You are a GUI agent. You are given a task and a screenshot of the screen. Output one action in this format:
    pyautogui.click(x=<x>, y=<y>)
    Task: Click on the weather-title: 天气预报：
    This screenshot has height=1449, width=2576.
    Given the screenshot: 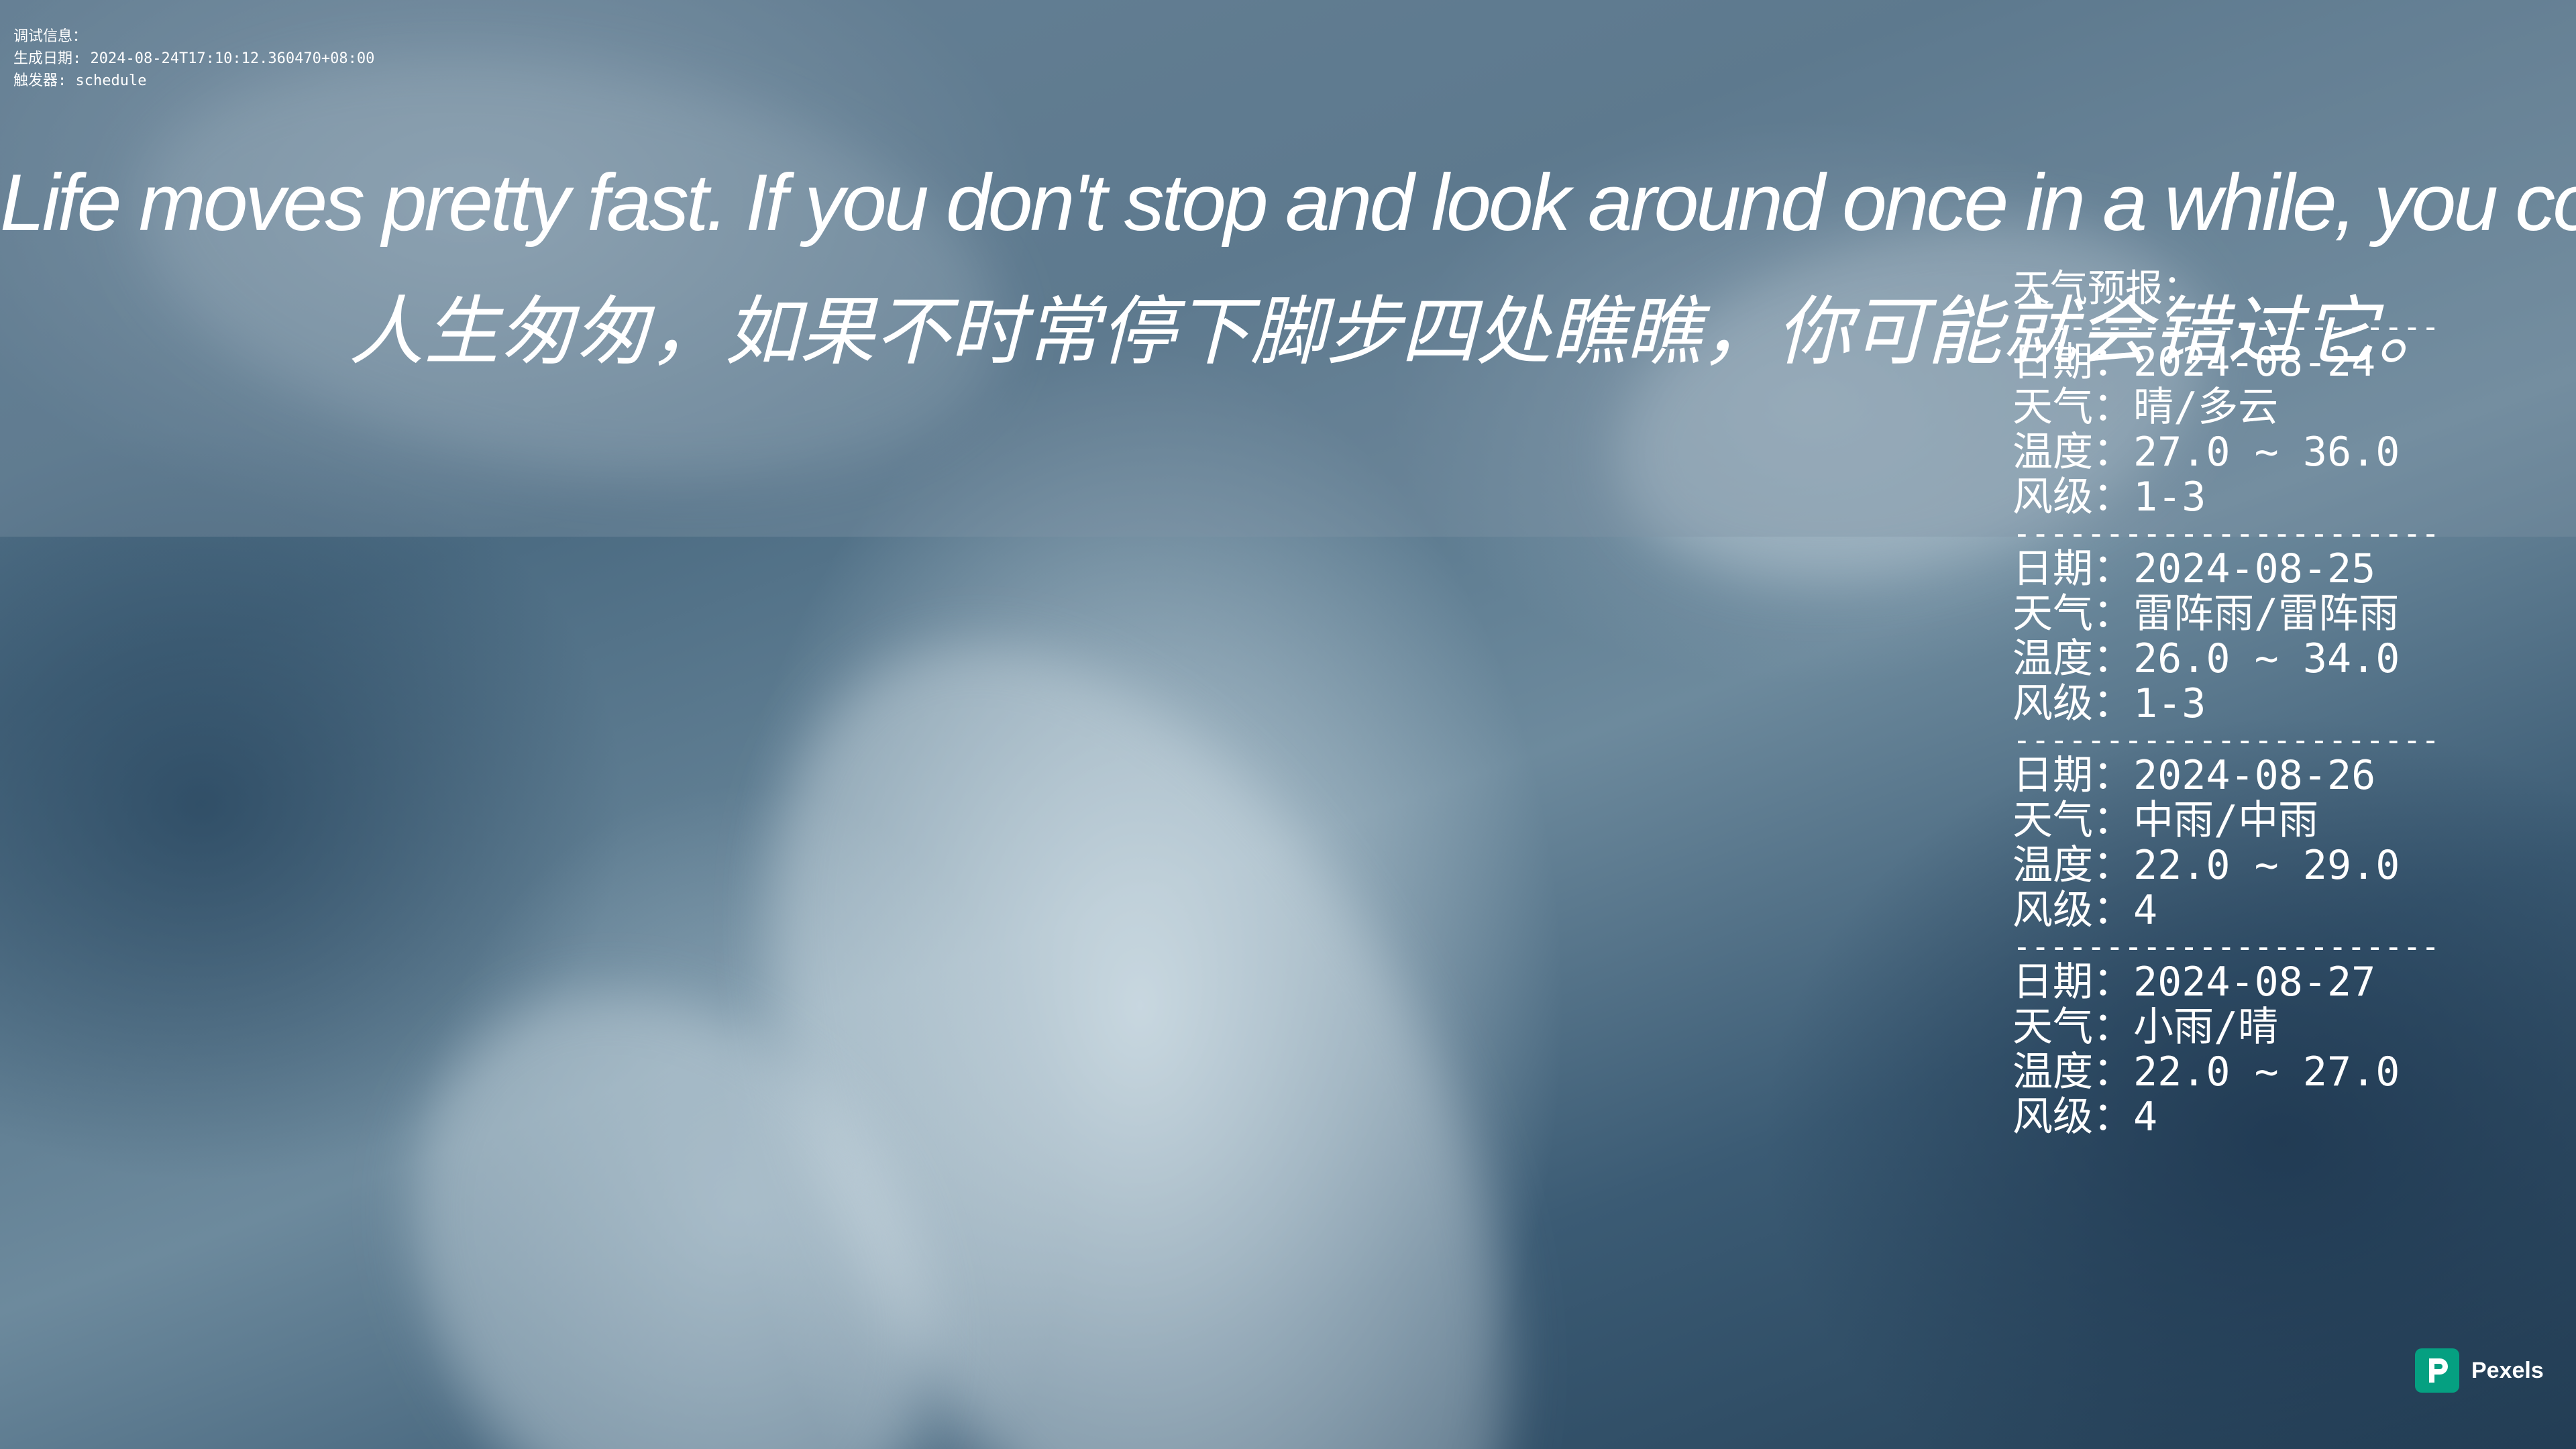 What is the action you would take?
    pyautogui.click(x=2106, y=289)
    